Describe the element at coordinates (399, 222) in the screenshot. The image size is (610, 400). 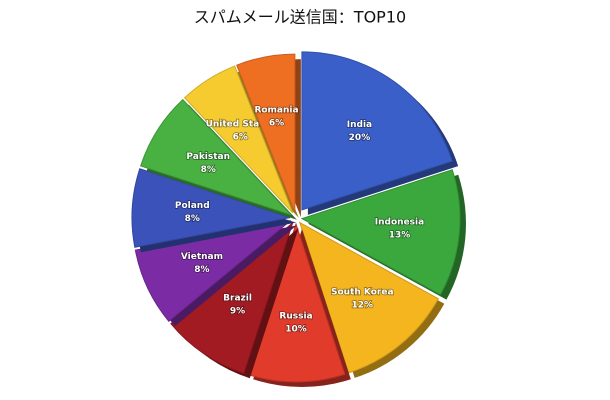
I see `slice-label: Indonesia` at that location.